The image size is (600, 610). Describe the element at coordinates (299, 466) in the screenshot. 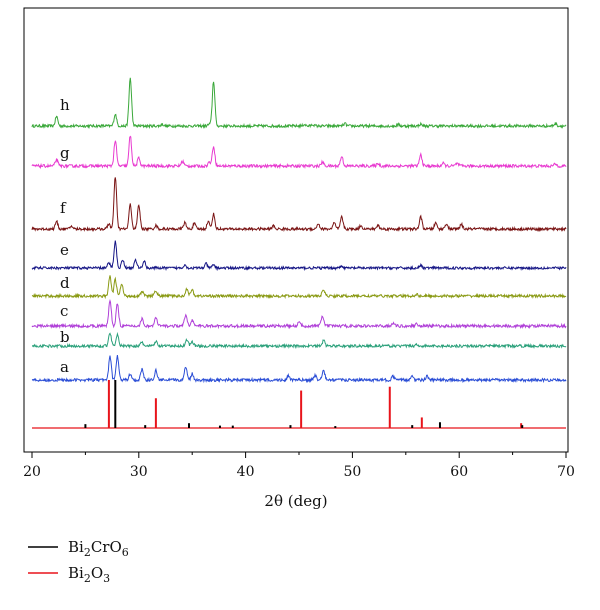

I see `x-axis: 20 30 40 50 60 70` at that location.